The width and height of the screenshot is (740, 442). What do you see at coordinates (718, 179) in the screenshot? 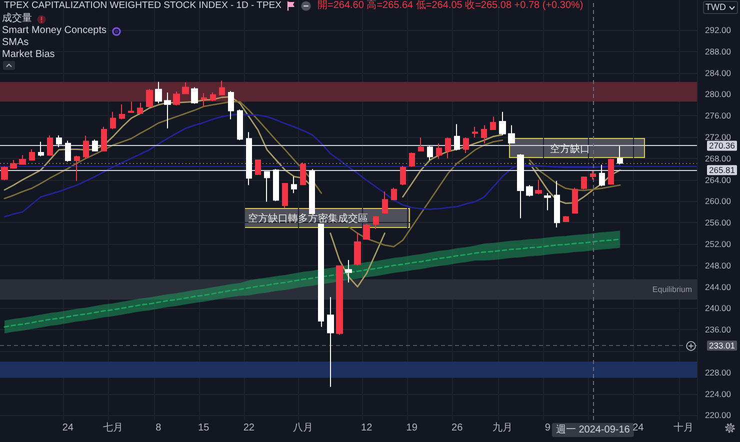
I see `y-tick-label: 264.00` at bounding box center [718, 179].